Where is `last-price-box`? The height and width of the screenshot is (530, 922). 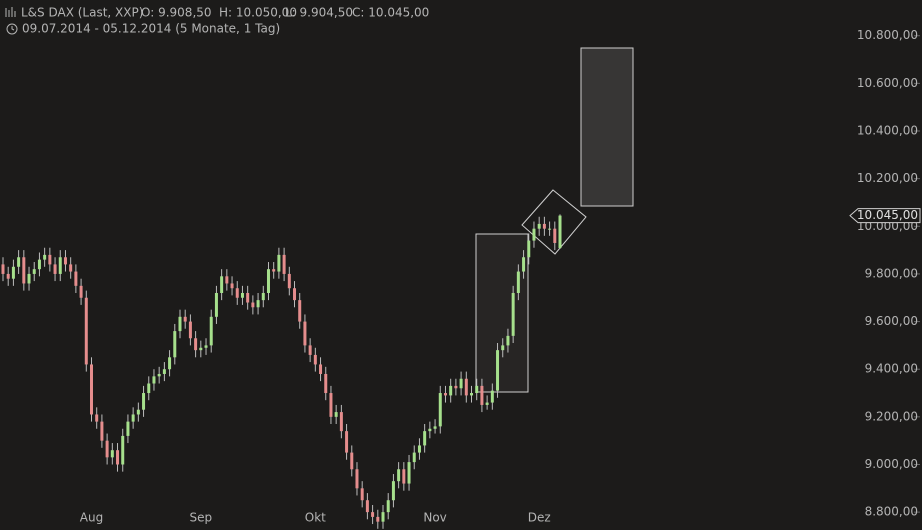
last-price-box is located at coordinates (885, 216).